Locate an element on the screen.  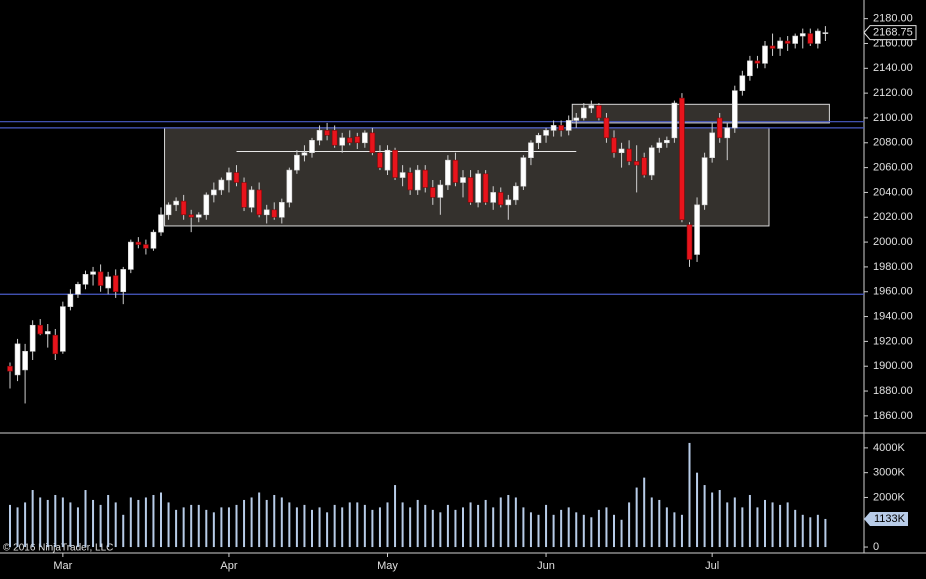
volume-tick-label: 3000K is located at coordinates (889, 473).